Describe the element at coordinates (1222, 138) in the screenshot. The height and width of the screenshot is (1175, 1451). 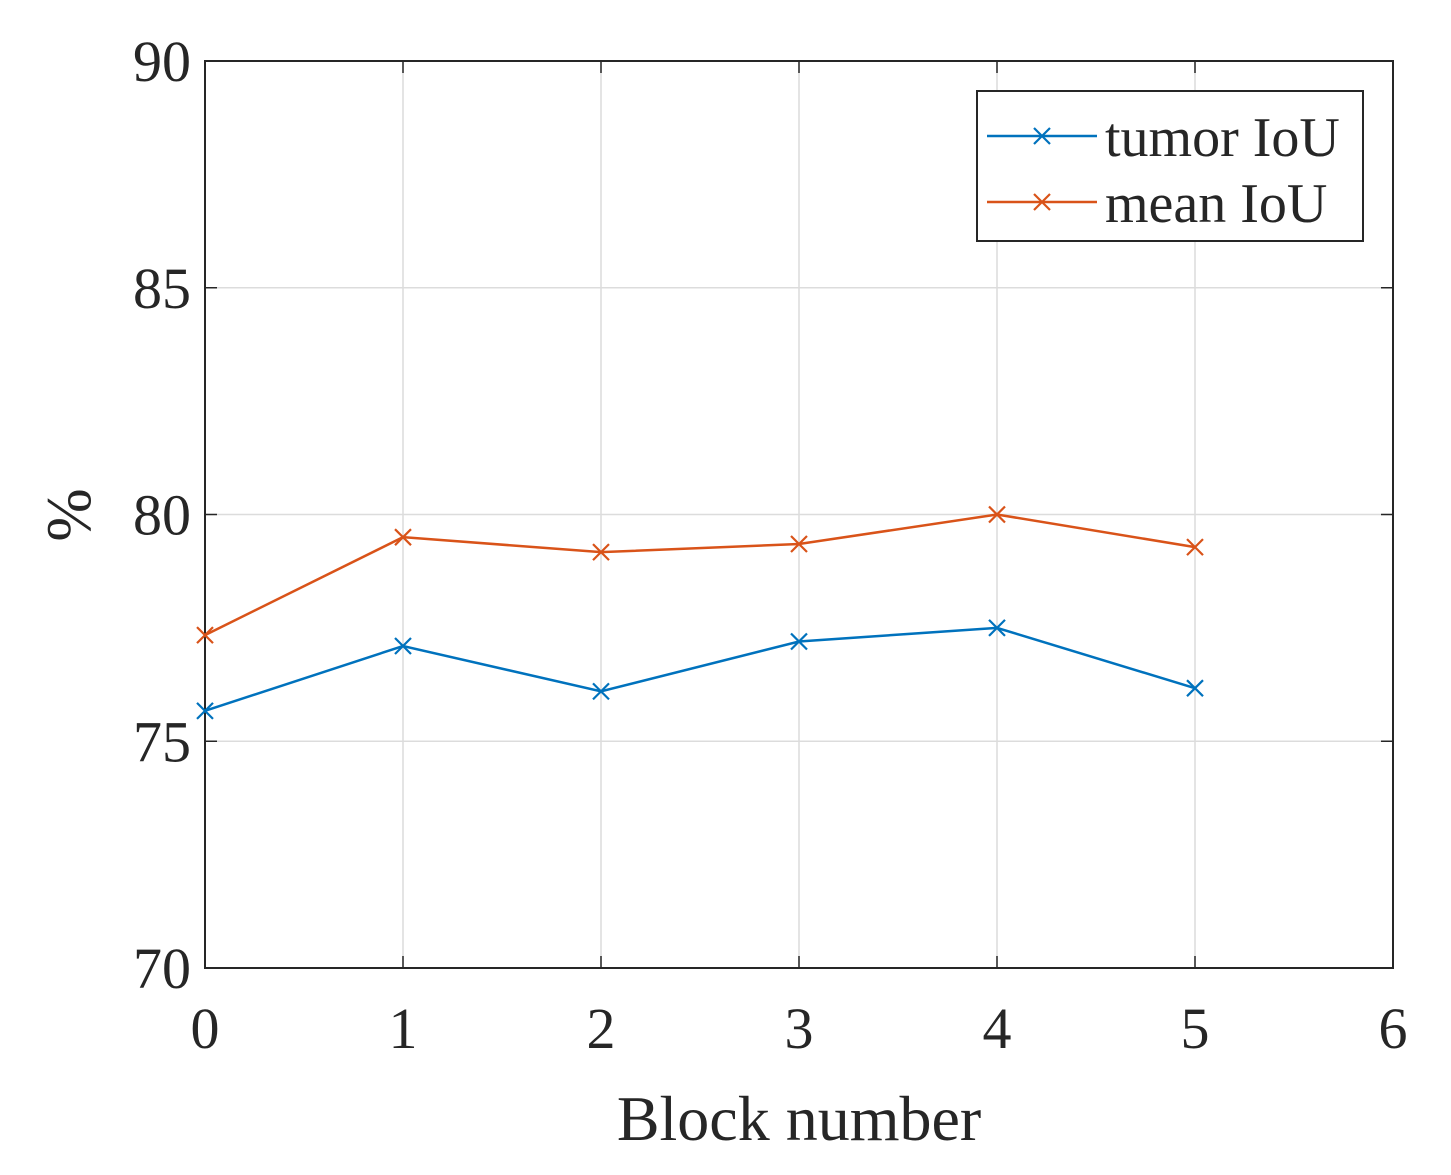
I see `legend-label: tumor IoU` at that location.